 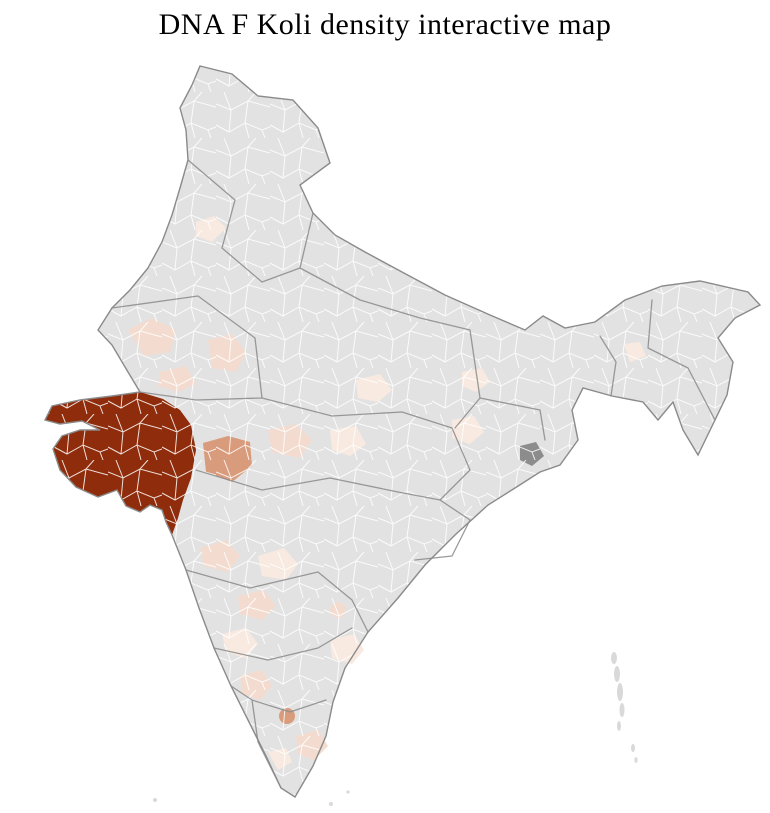 I want to click on page-title: DNA F Koli density interactive map, so click(x=385, y=24).